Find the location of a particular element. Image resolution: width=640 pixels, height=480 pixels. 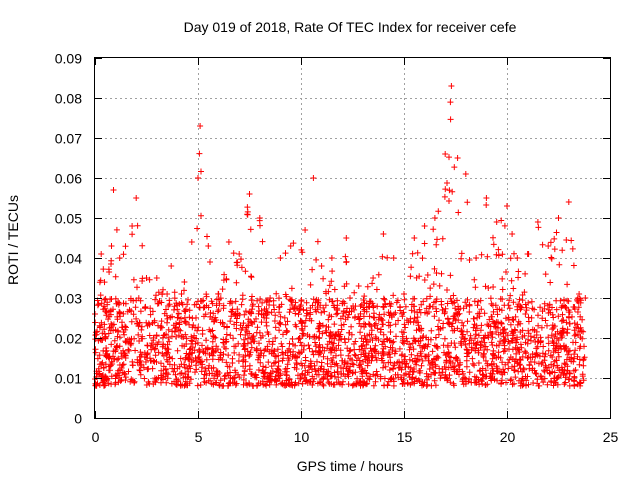

y-tick-label: 0.07 is located at coordinates (68, 139).